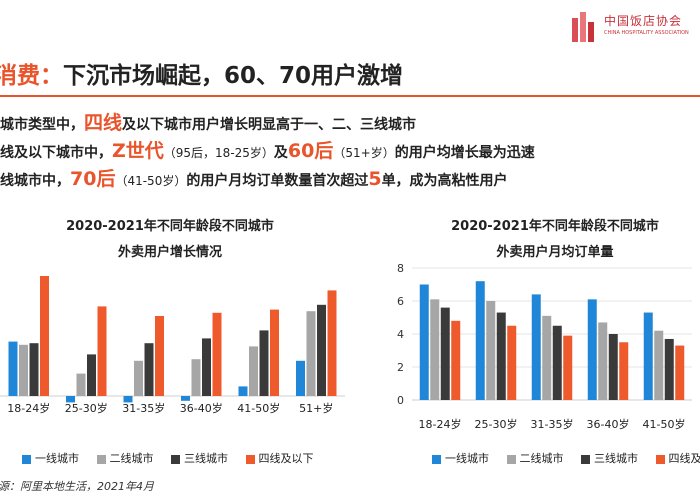 The height and width of the screenshot is (500, 700). I want to click on bullet-line-3: 线城市中，70后（41-50岁）的用户月均订单数量首次超过5单，成为高粘性用户, so click(254, 177).